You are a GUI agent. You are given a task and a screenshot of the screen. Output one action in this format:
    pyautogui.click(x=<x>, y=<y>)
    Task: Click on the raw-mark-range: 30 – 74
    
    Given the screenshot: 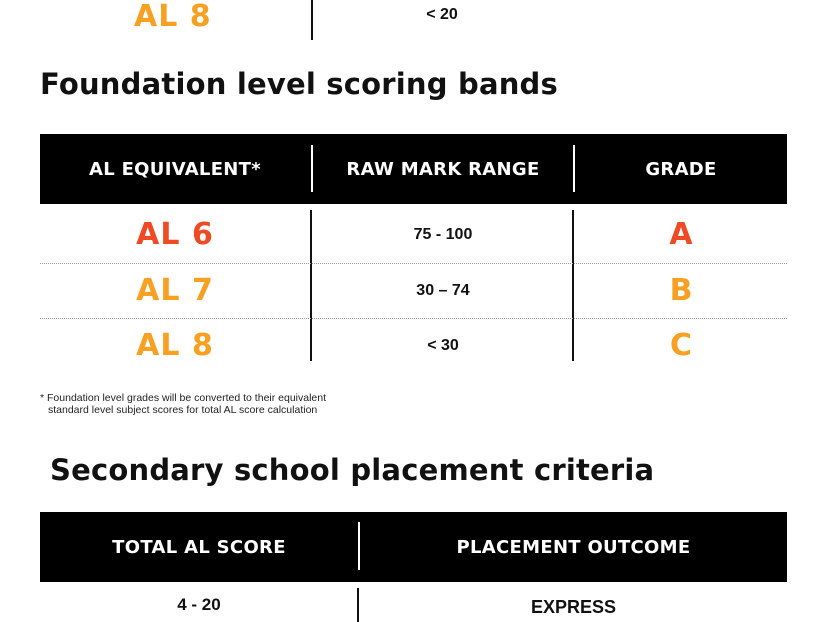 What is the action you would take?
    pyautogui.click(x=443, y=290)
    